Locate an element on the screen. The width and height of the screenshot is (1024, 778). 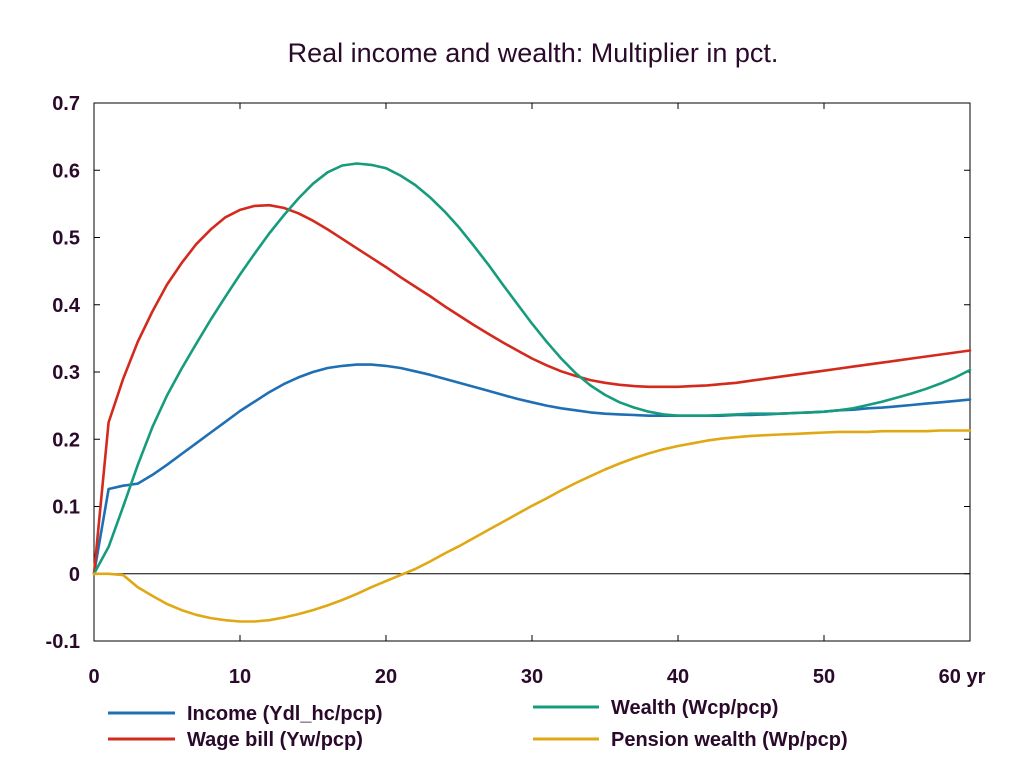
legend-label: Wealth (Wcp/pcp) is located at coordinates (694, 708).